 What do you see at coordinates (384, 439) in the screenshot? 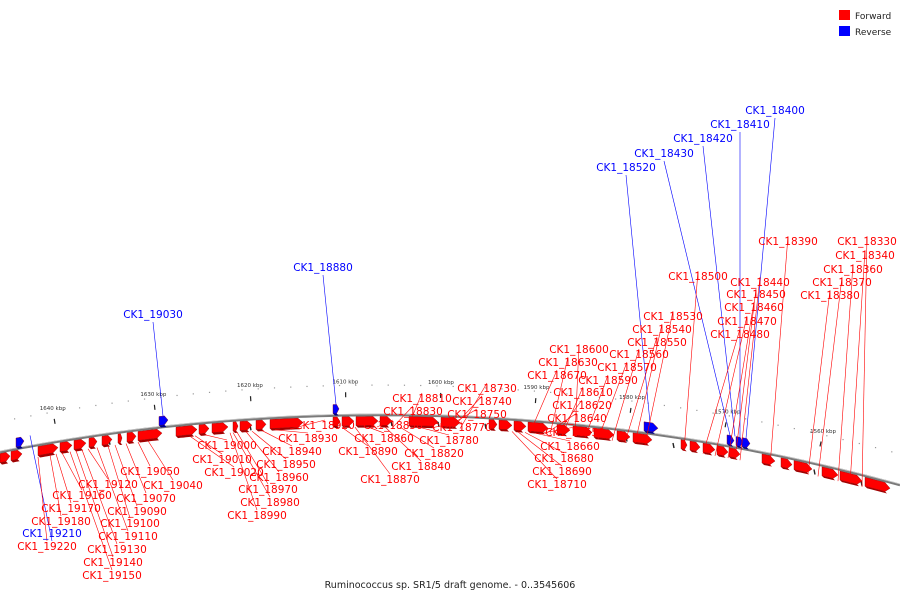
I see `gene-label: CK1_18860` at bounding box center [384, 439].